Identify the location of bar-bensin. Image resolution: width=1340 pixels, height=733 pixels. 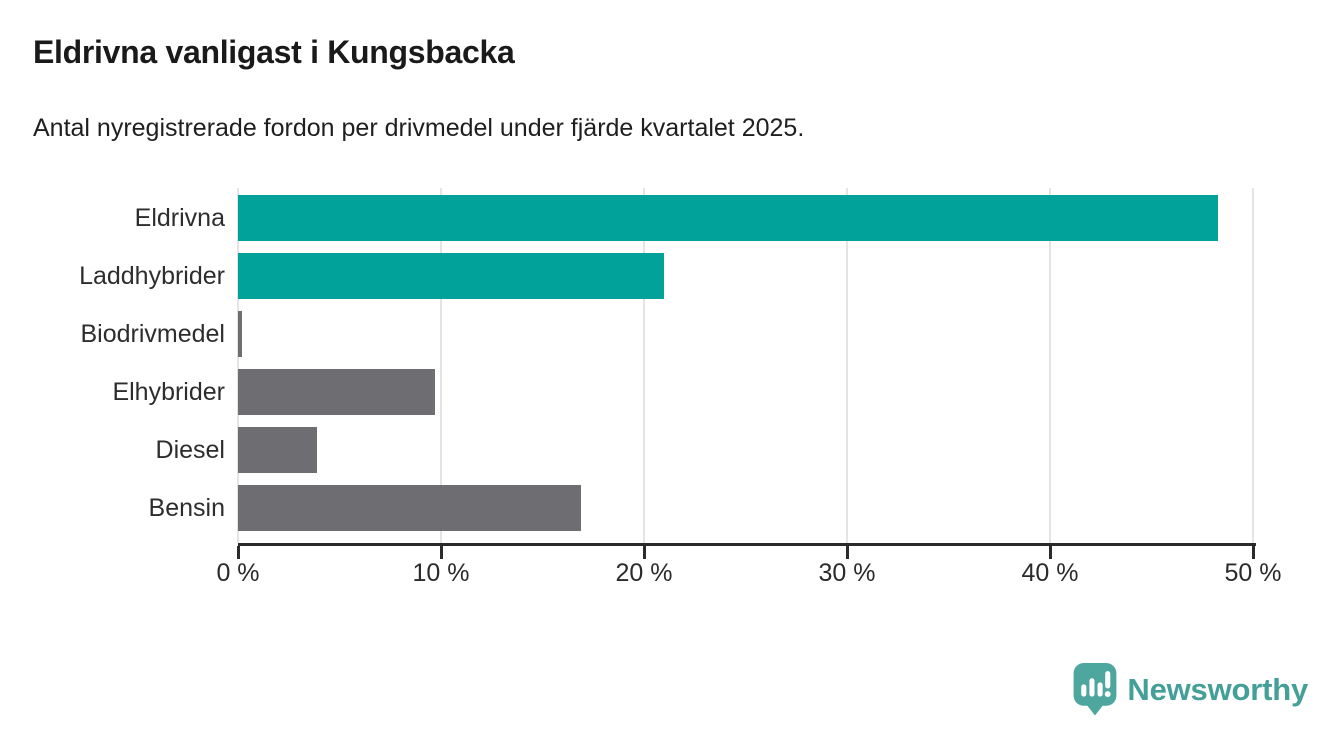
(410, 508).